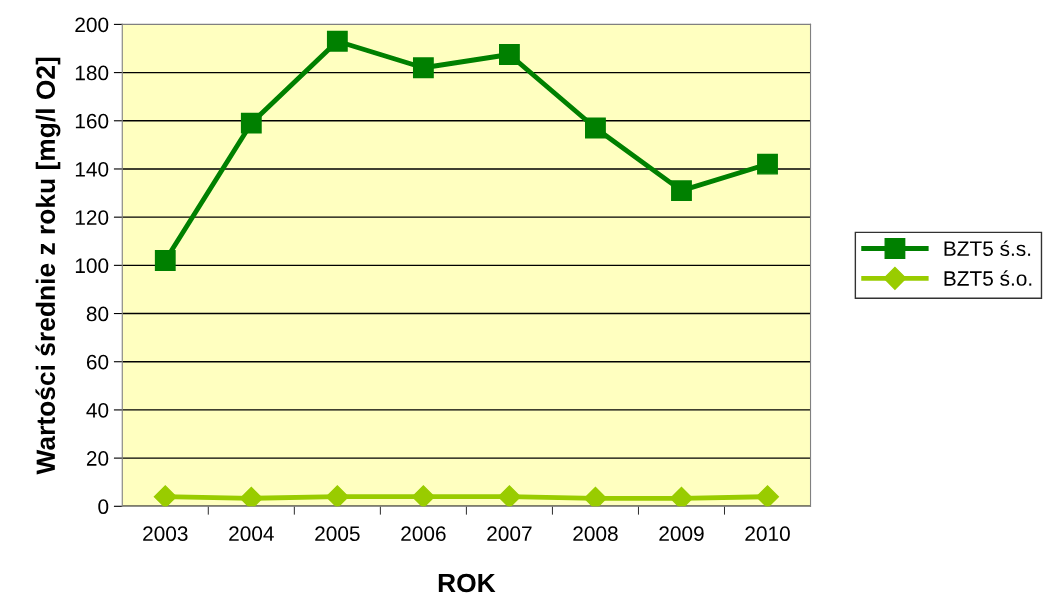 The width and height of the screenshot is (1054, 610). What do you see at coordinates (423, 534) in the screenshot?
I see `x-tick-label: 2006` at bounding box center [423, 534].